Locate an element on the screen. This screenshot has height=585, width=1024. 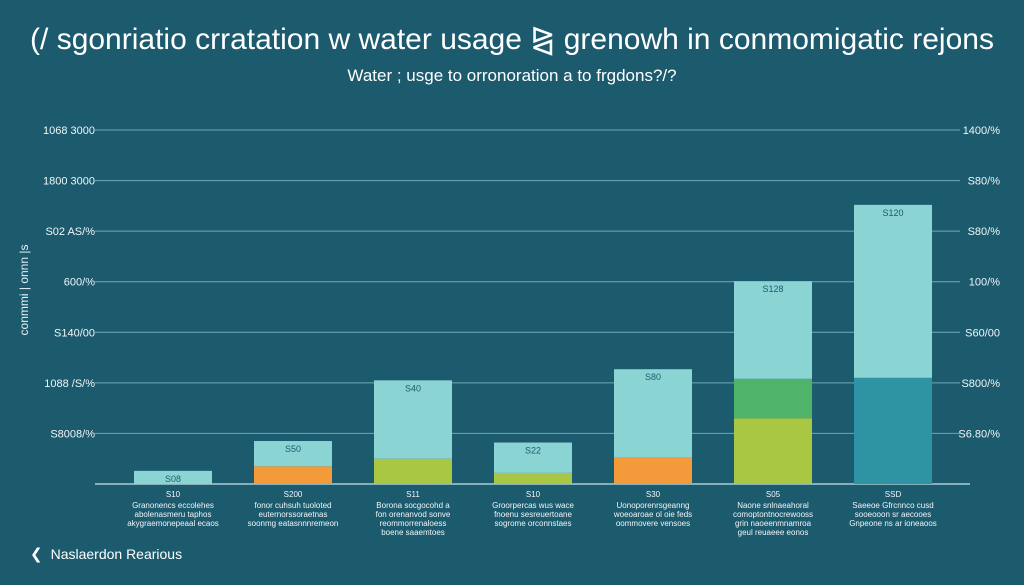
bar-value-label: S50 is located at coordinates (293, 449).